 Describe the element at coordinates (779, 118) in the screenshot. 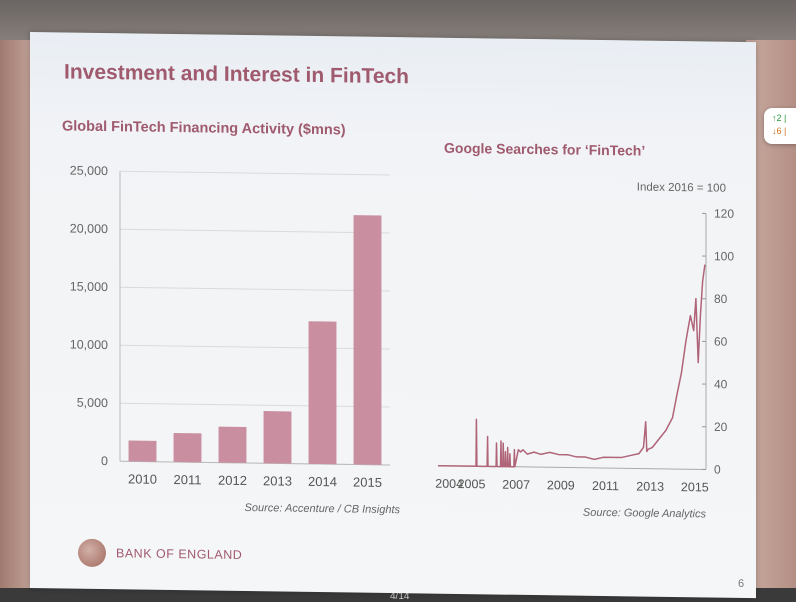

I see `widget-up-count: ↑2 |` at that location.